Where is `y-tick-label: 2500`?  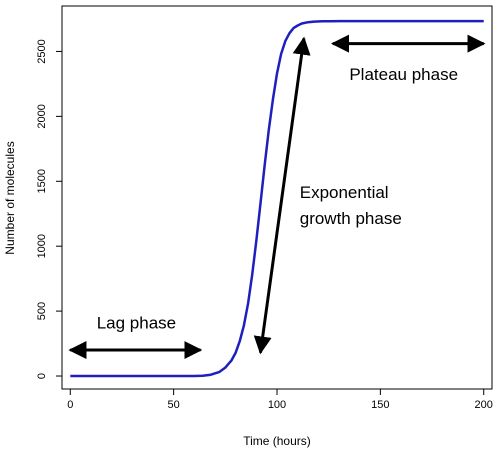
y-tick-label: 2500 is located at coordinates (42, 51).